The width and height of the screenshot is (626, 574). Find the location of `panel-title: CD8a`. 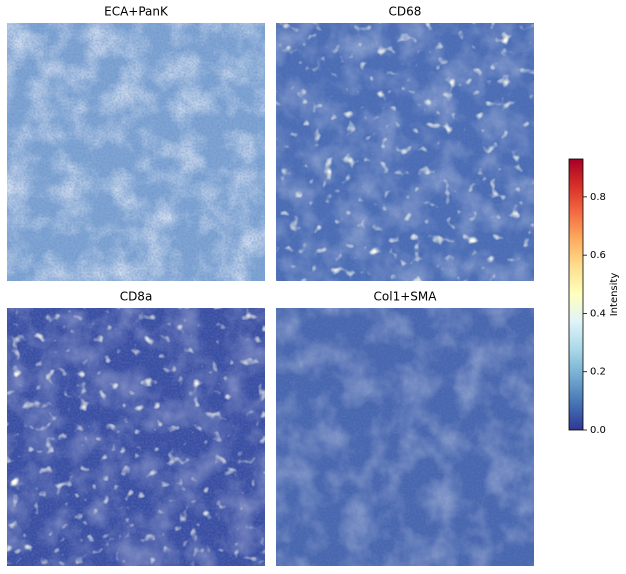

panel-title: CD8a is located at coordinates (136, 297).